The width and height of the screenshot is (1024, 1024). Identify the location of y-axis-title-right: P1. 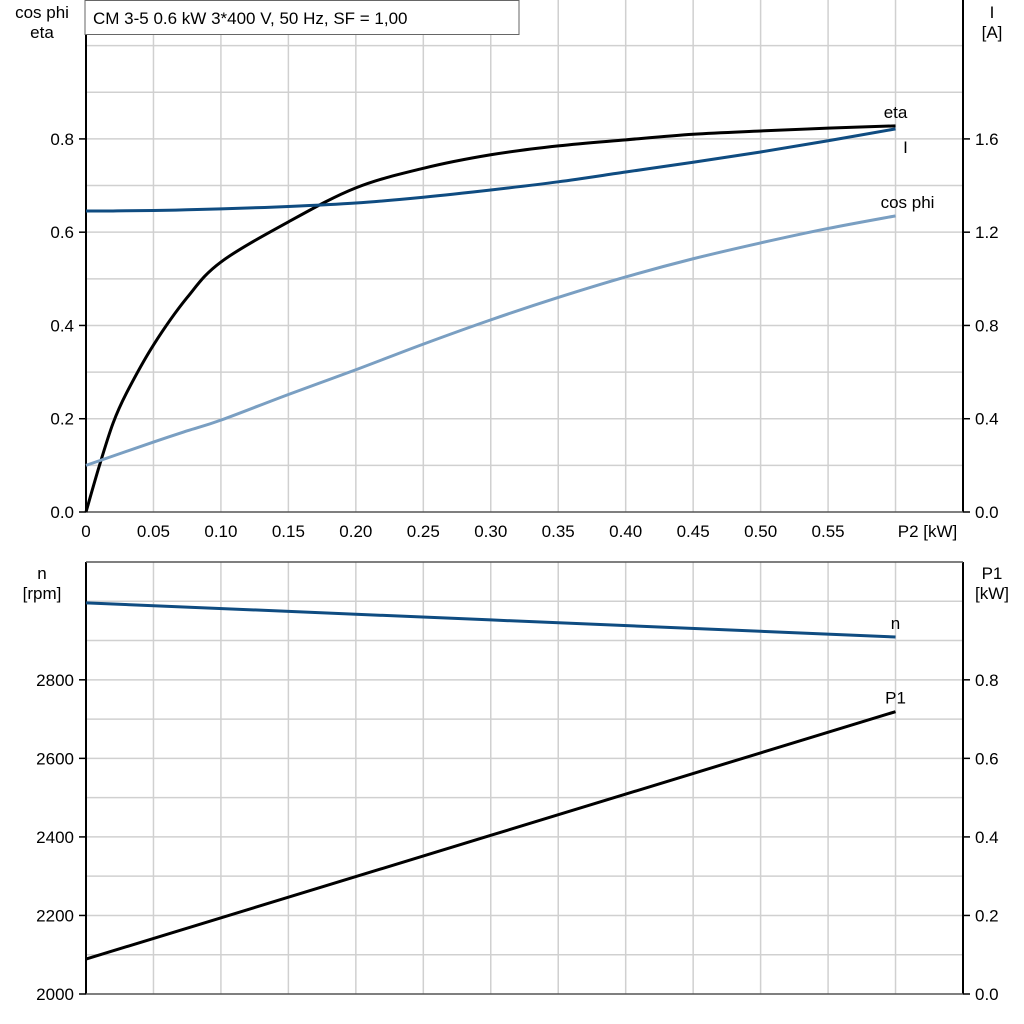
(992, 573).